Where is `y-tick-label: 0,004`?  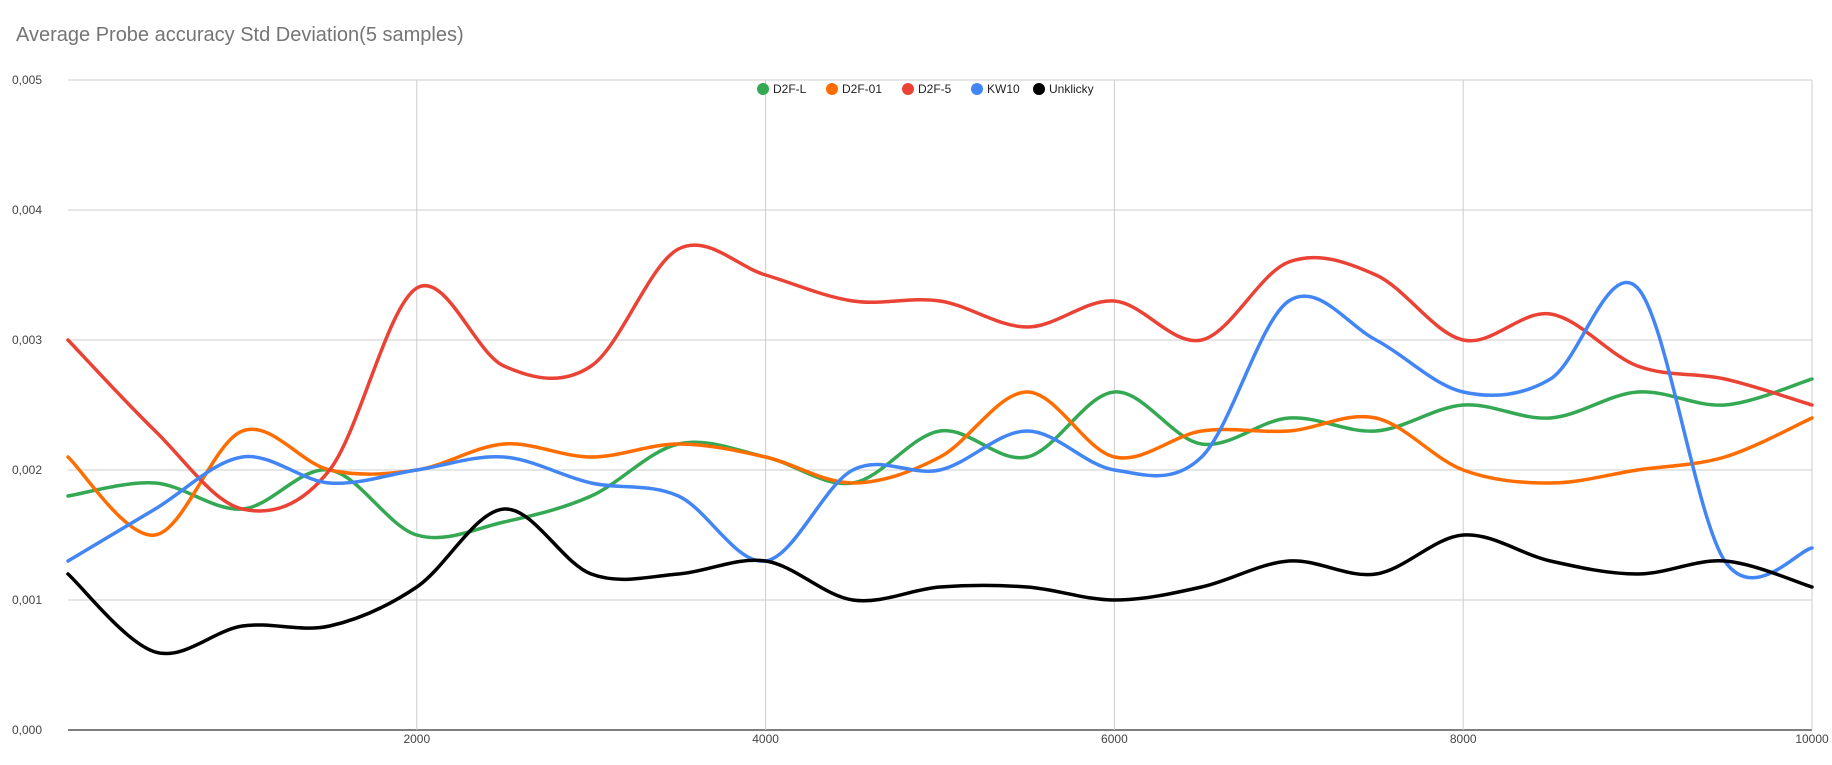 y-tick-label: 0,004 is located at coordinates (27, 210).